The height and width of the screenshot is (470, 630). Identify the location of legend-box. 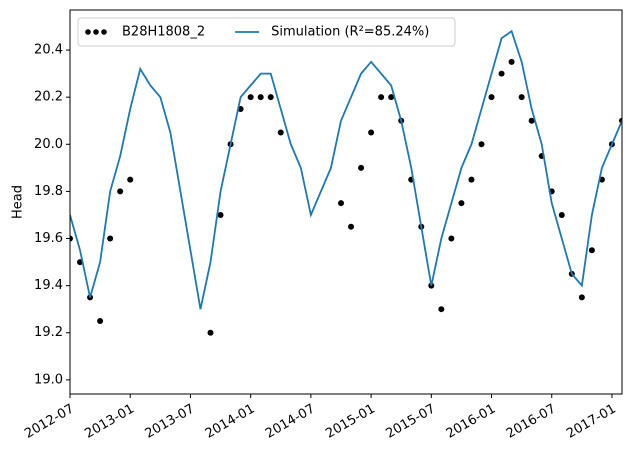
(266, 32).